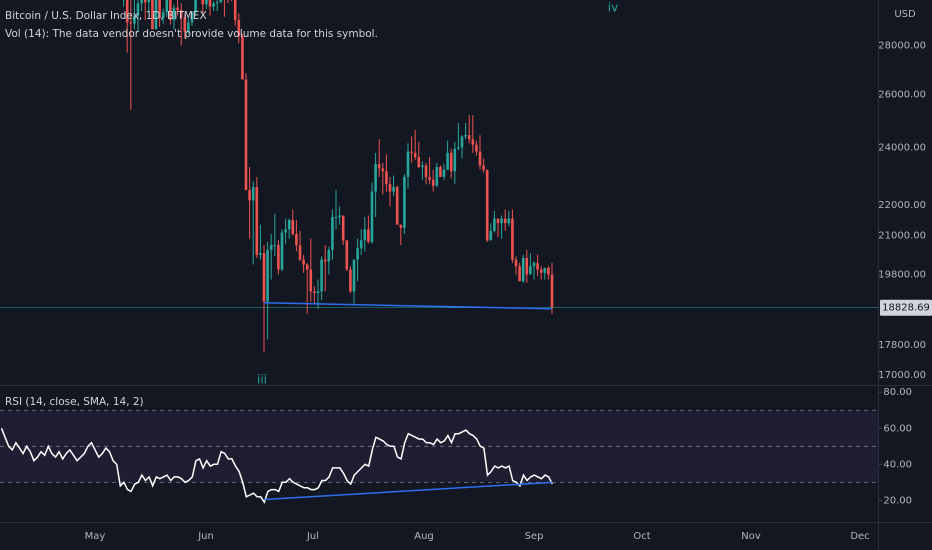  What do you see at coordinates (613, 8) in the screenshot?
I see `wave-label: iv` at bounding box center [613, 8].